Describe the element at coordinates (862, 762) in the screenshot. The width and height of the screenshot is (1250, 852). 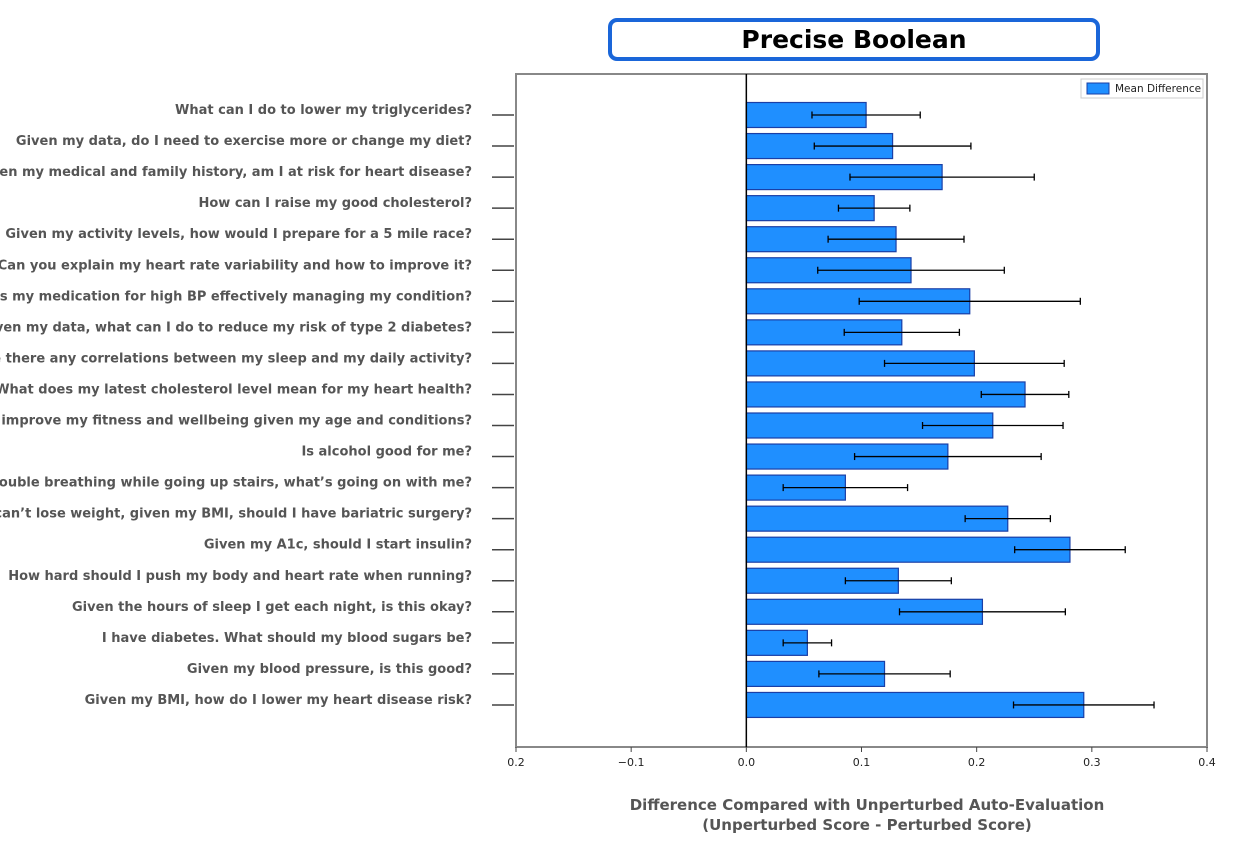
I see `x-tick-label: 0.1` at that location.